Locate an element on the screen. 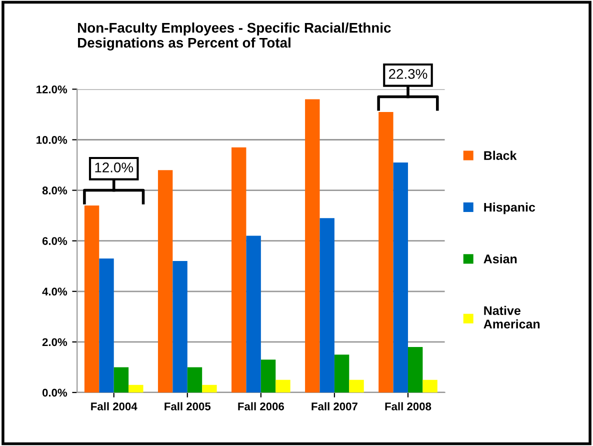 This screenshot has width=593, height=446. x-tick-label: Fall 2004 is located at coordinates (114, 406).